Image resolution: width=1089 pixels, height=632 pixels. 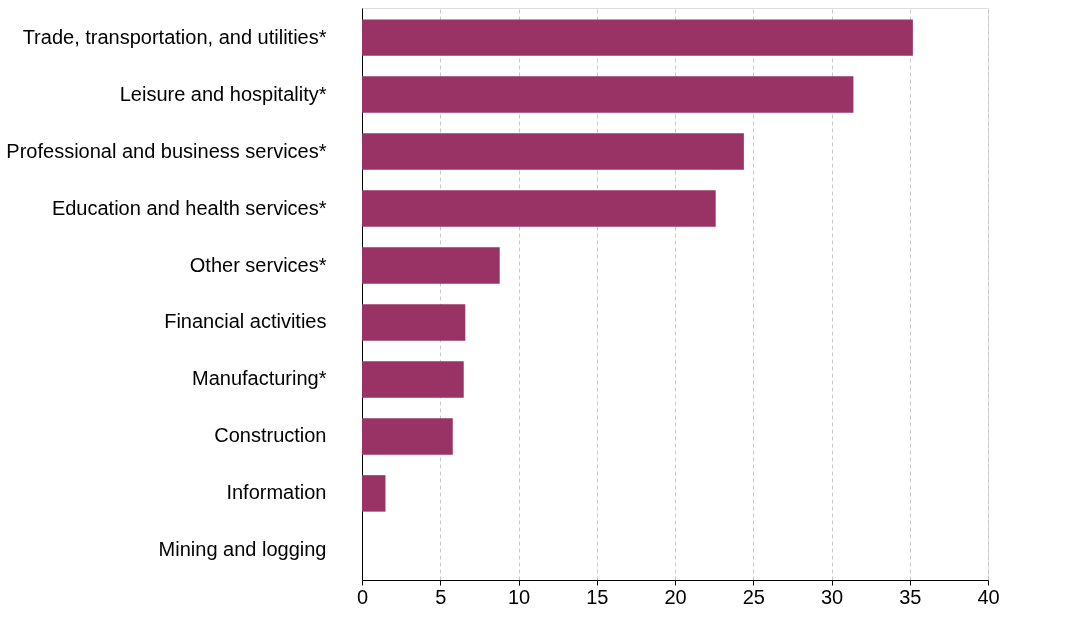 What do you see at coordinates (259, 378) in the screenshot?
I see `y-tick-label: Manufacturing*` at bounding box center [259, 378].